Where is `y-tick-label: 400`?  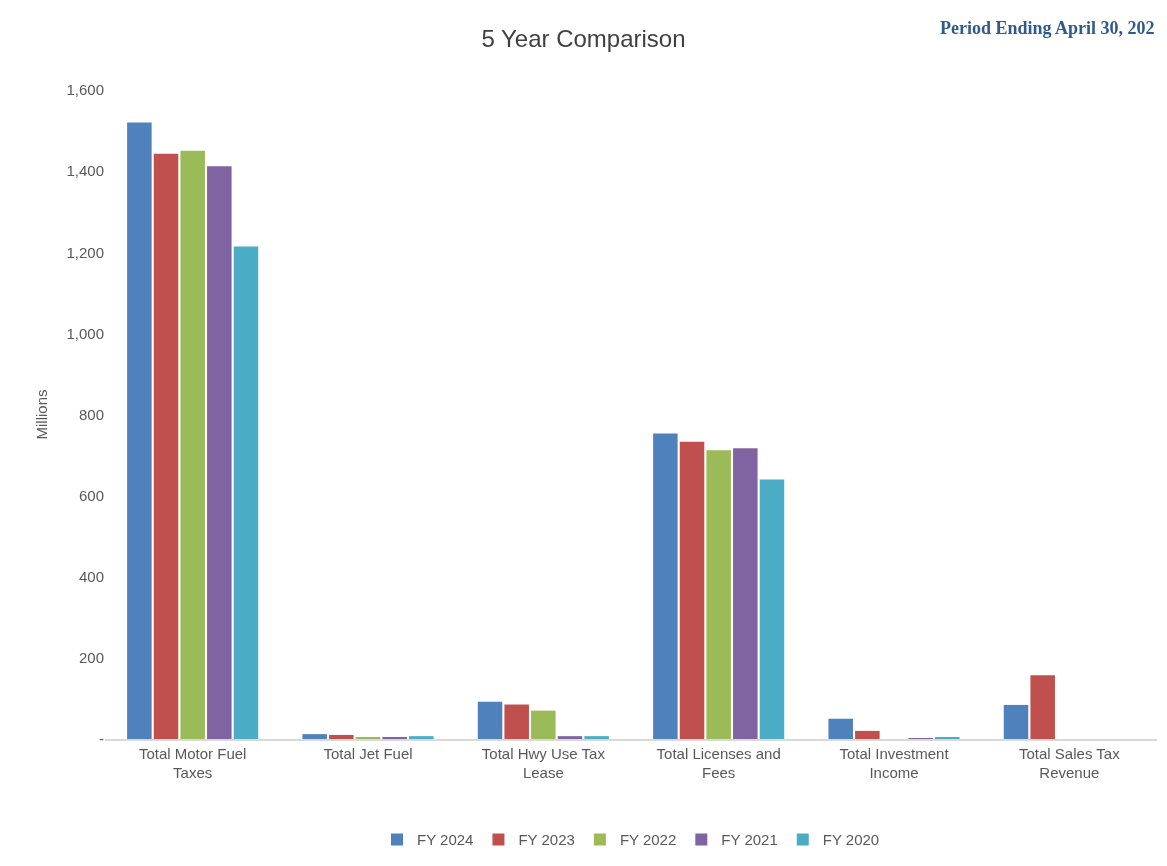
y-tick-label: 400 is located at coordinates (91, 576).